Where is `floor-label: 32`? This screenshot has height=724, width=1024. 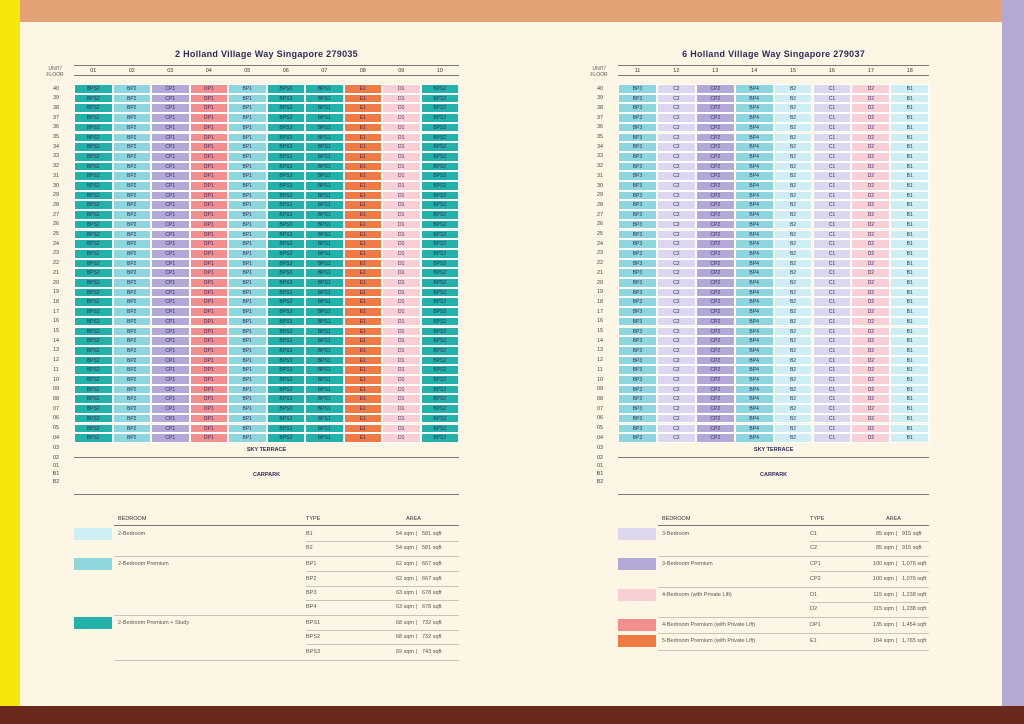
floor-label: 32 is located at coordinates (56, 166).